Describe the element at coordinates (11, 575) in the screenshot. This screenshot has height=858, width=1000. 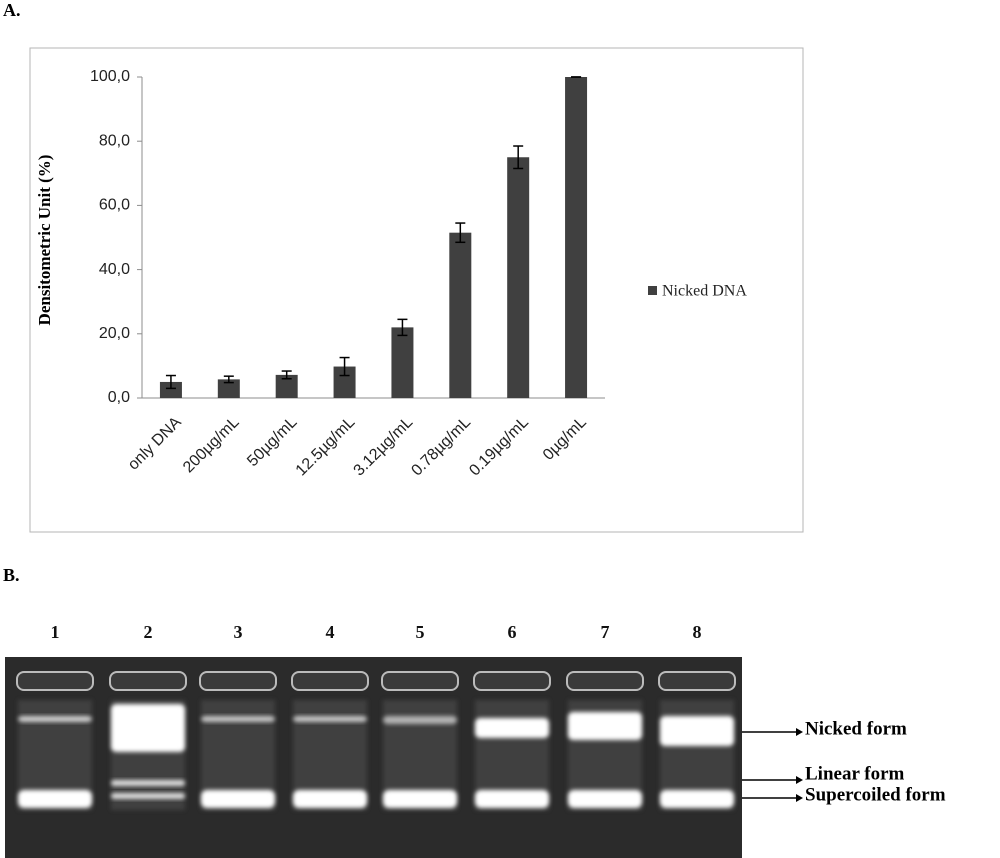
I see `panel-label: B.` at that location.